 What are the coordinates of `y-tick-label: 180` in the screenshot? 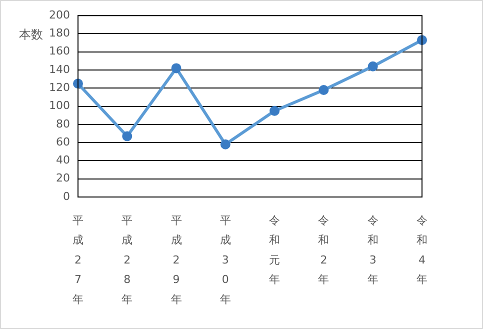 It's located at (59, 33).